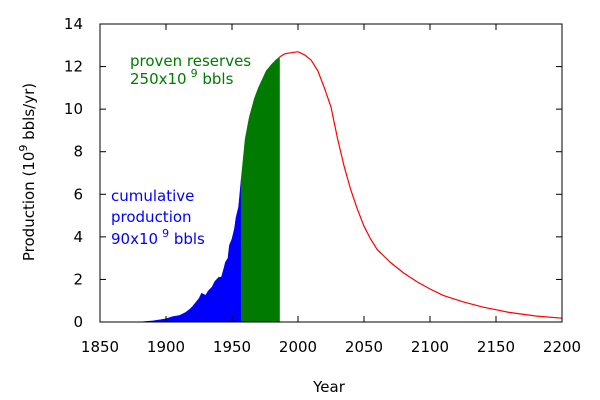  Describe the element at coordinates (23, 148) in the screenshot. I see `y-axis-label-exponent: 9` at that location.